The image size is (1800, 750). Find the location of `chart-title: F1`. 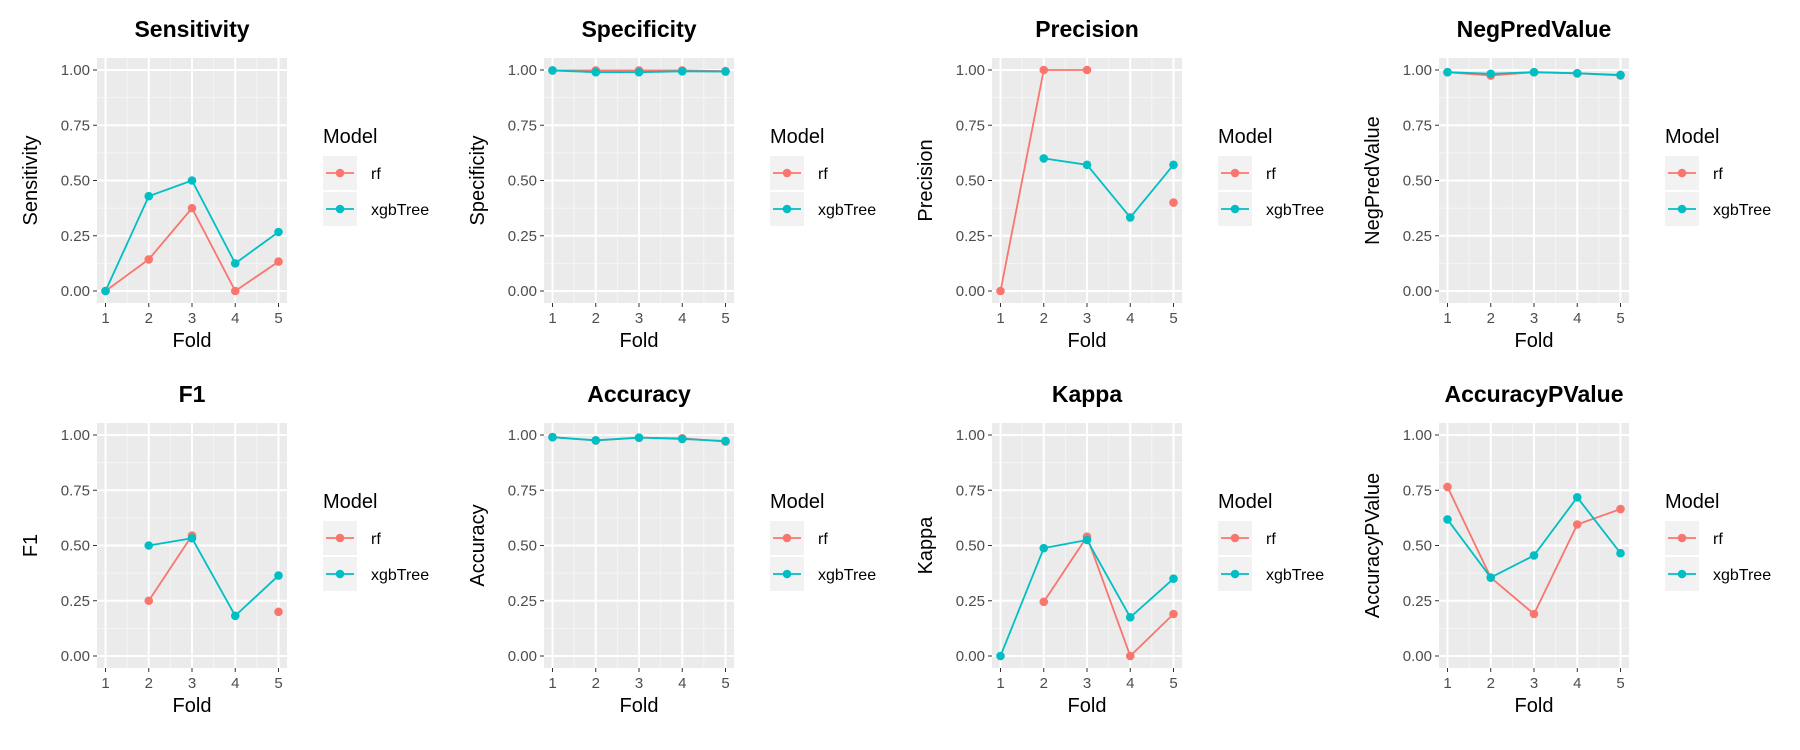

chart-title: F1 is located at coordinates (192, 394).